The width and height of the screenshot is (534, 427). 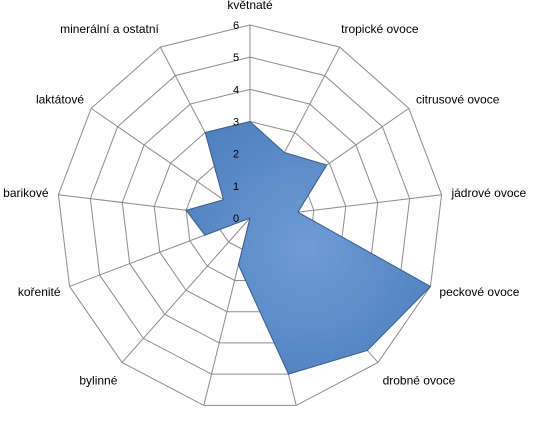 I want to click on tick-label-1: 1, so click(x=236, y=187).